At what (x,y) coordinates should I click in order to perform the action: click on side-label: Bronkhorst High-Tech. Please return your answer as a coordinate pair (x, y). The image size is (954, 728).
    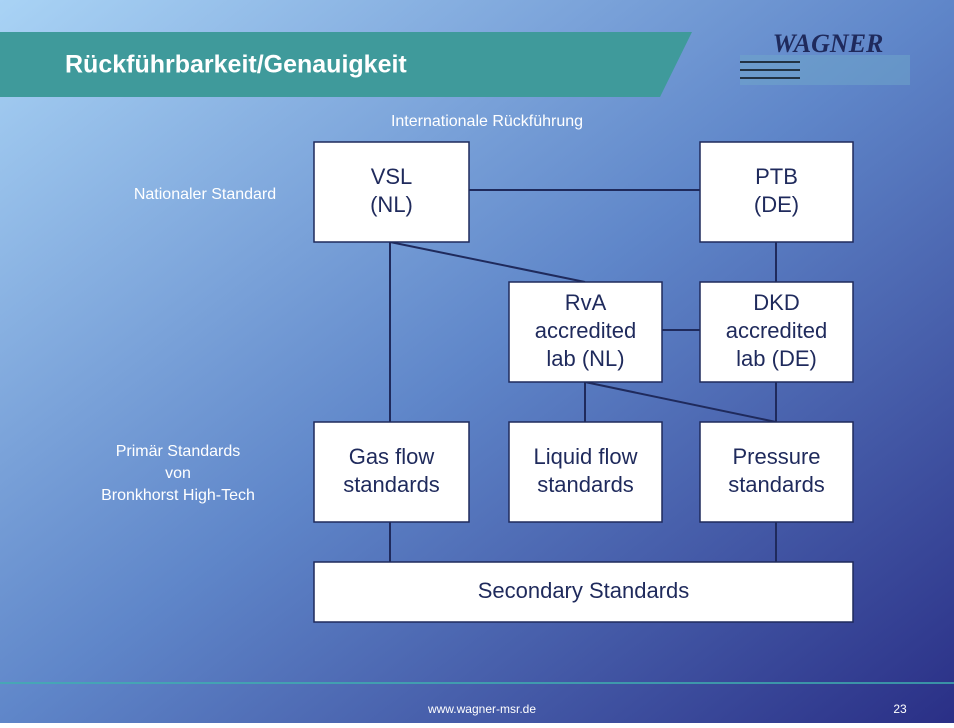
    Looking at the image, I should click on (178, 495).